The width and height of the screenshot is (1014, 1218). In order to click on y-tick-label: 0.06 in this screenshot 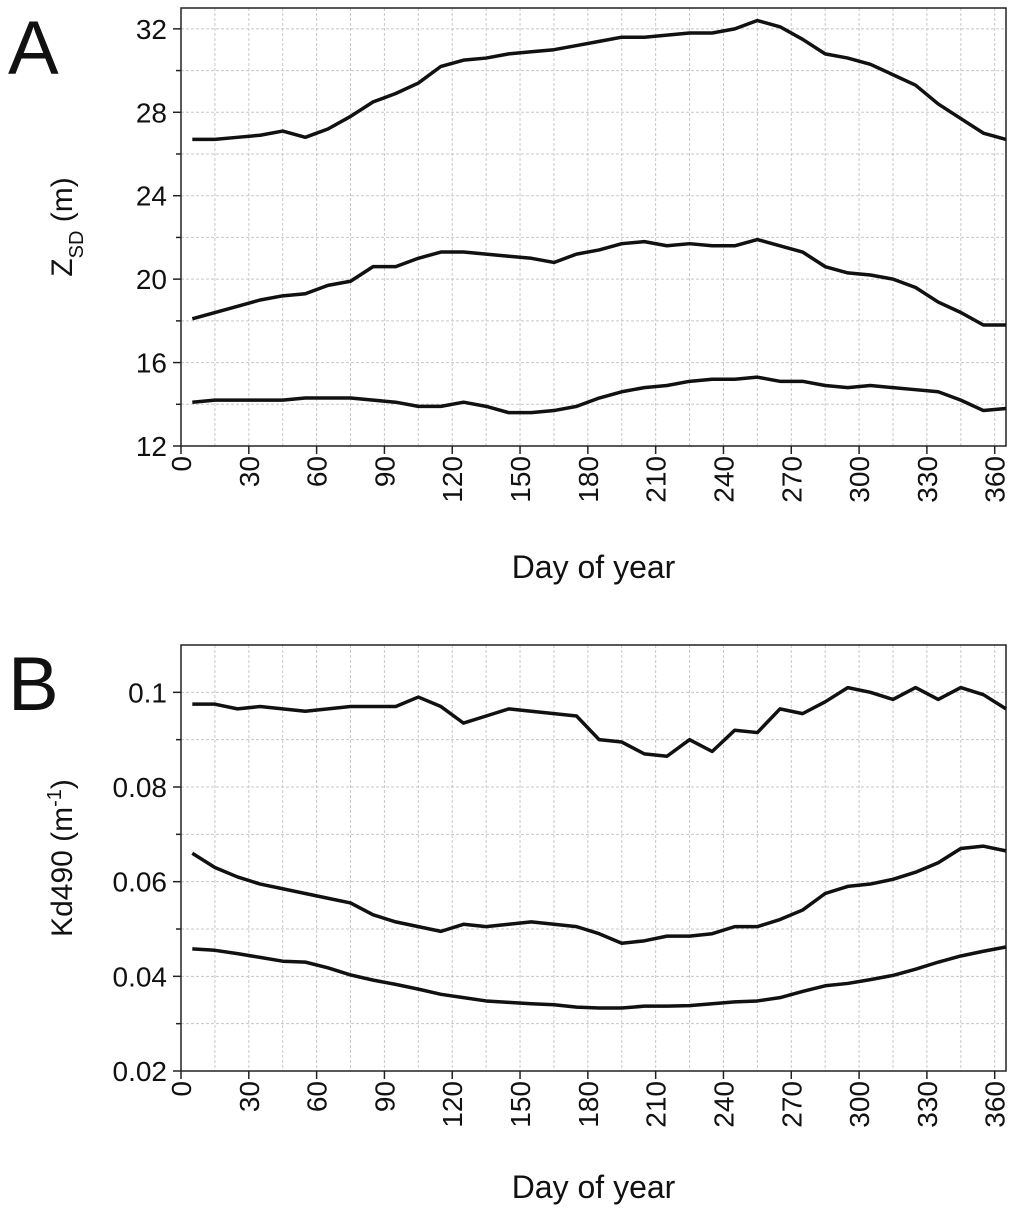, I will do `click(140, 882)`.